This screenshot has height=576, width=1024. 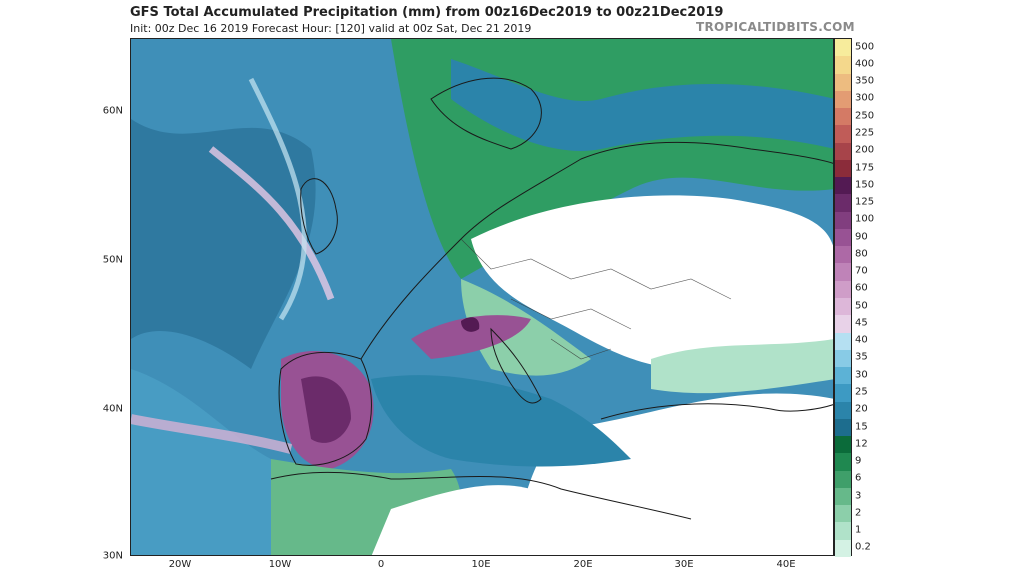 What do you see at coordinates (861, 288) in the screenshot?
I see `colorbar-tick-label: 60` at bounding box center [861, 288].